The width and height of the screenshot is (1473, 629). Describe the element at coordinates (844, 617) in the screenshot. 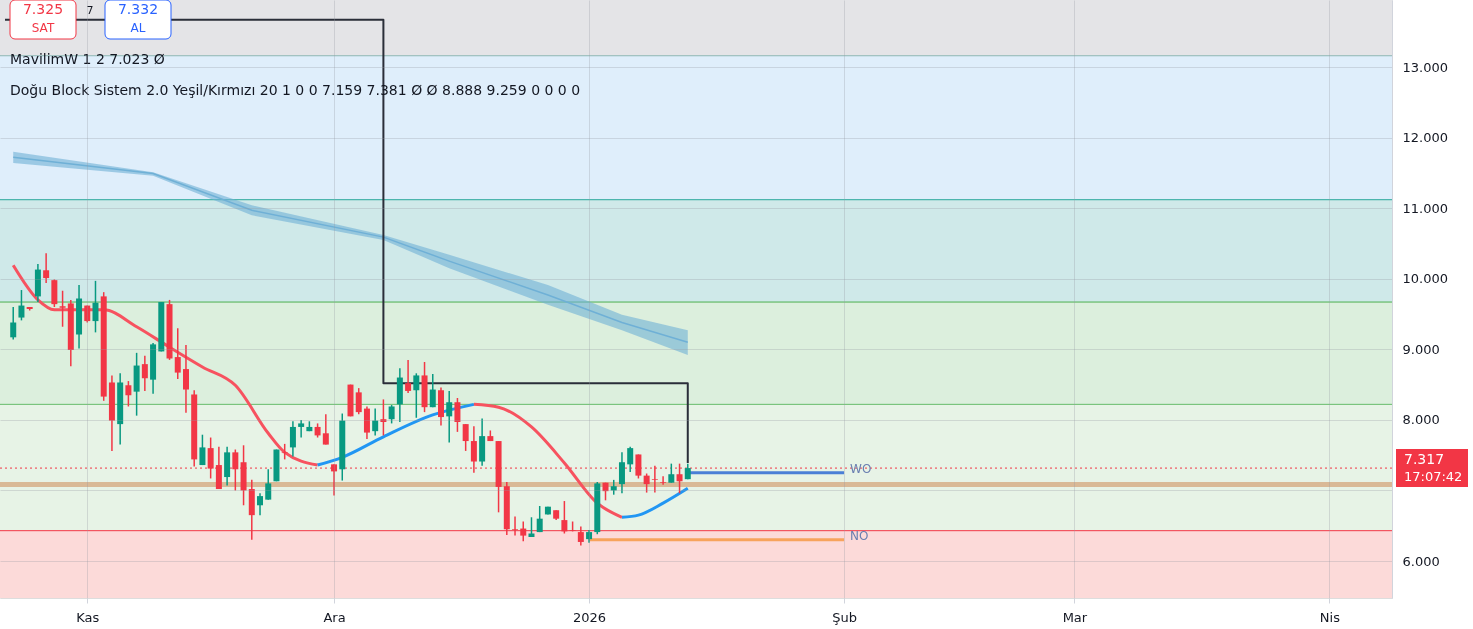

I see `x-tick-label: Şub` at that location.